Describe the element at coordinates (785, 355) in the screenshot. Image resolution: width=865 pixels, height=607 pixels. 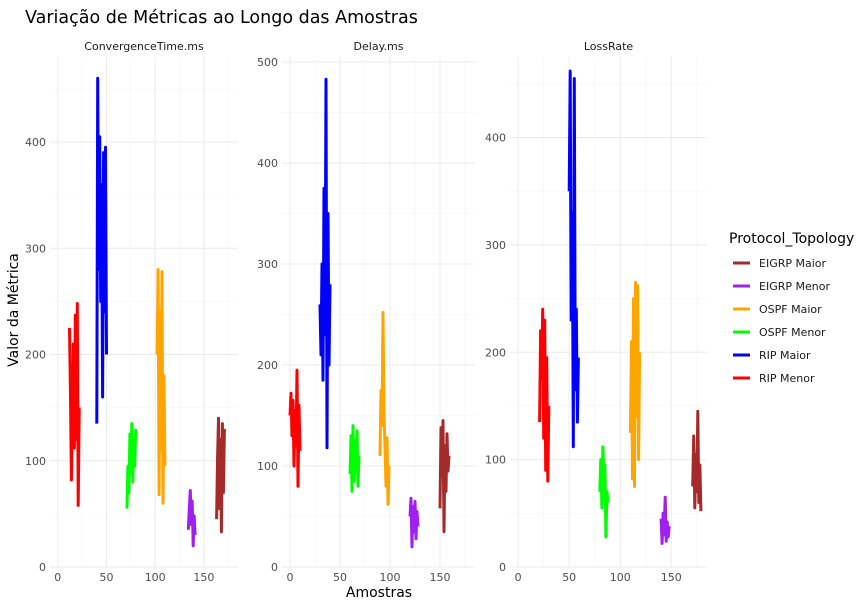
I see `legend-label: RIP Maior` at that location.